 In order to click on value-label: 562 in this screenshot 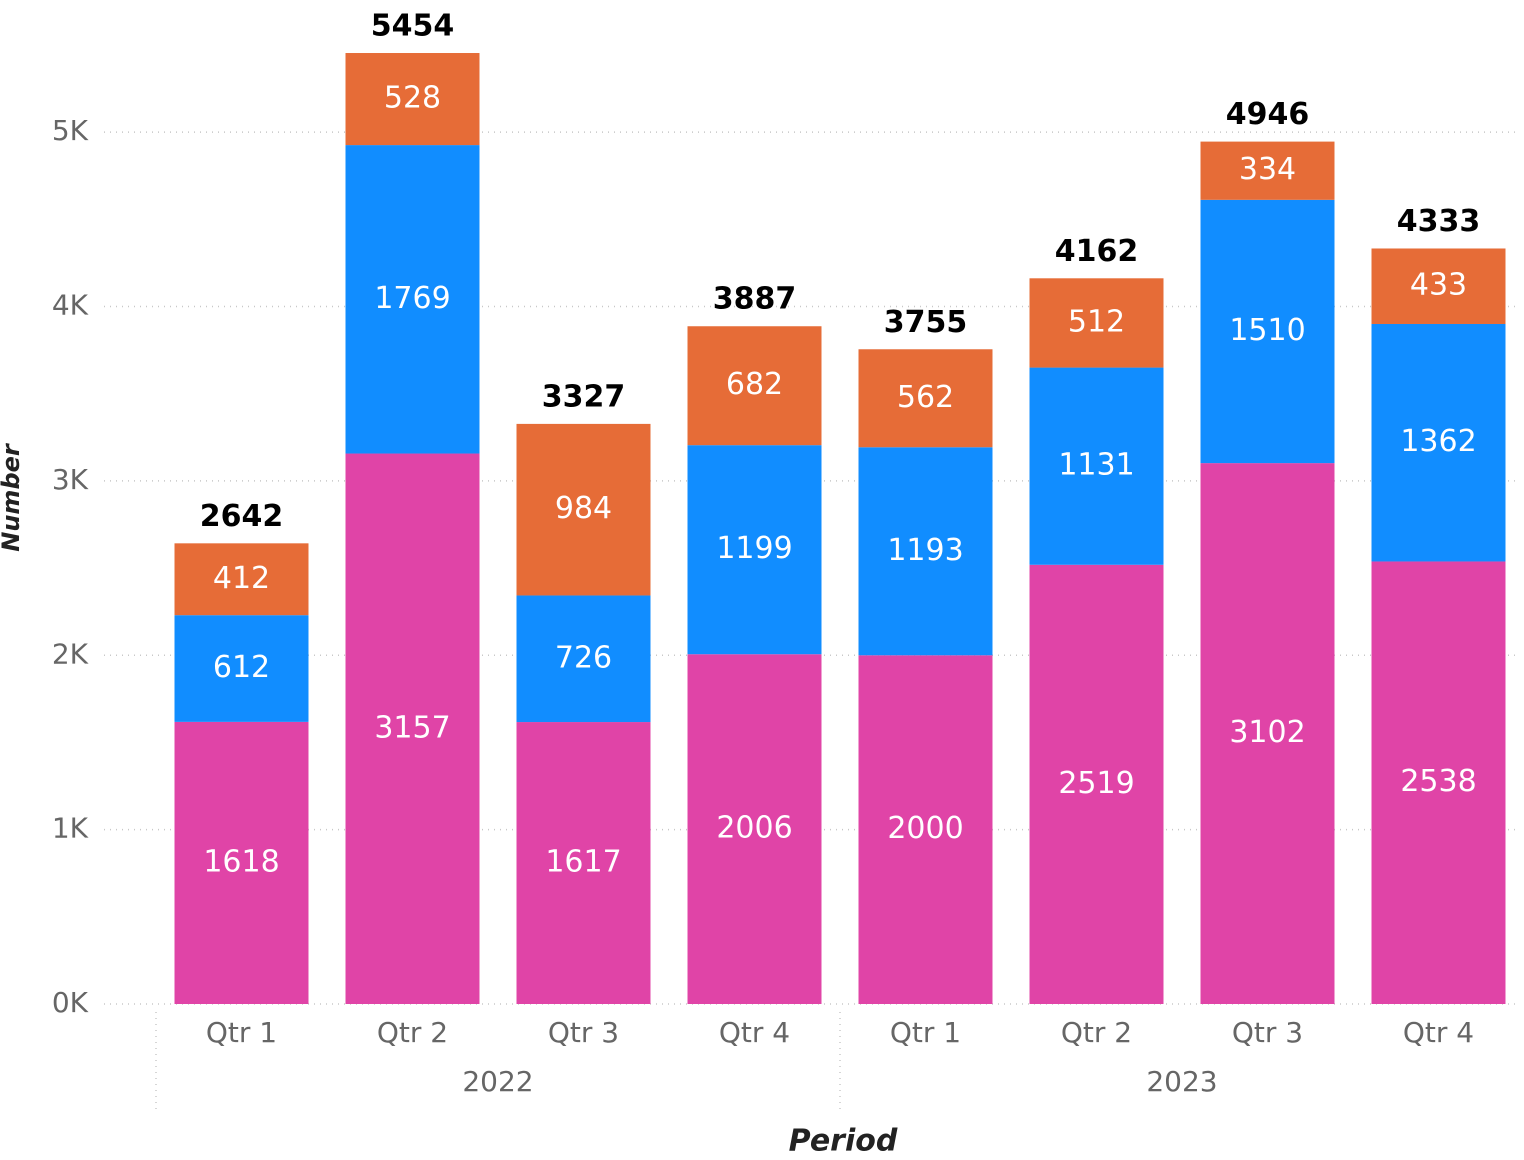, I will do `click(925, 397)`.